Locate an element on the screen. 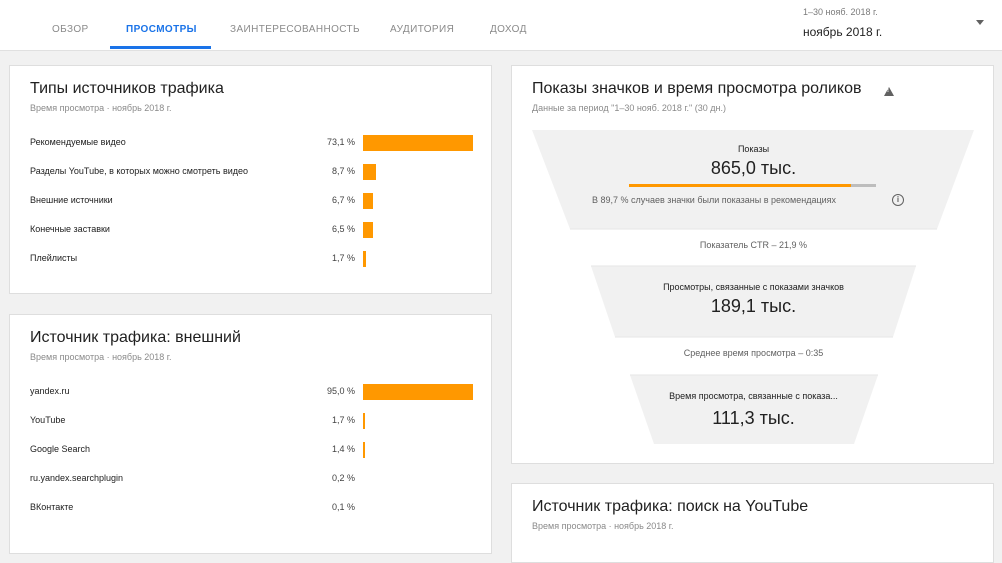 The width and height of the screenshot is (1002, 563). recommendations-progress-fill is located at coordinates (740, 185).